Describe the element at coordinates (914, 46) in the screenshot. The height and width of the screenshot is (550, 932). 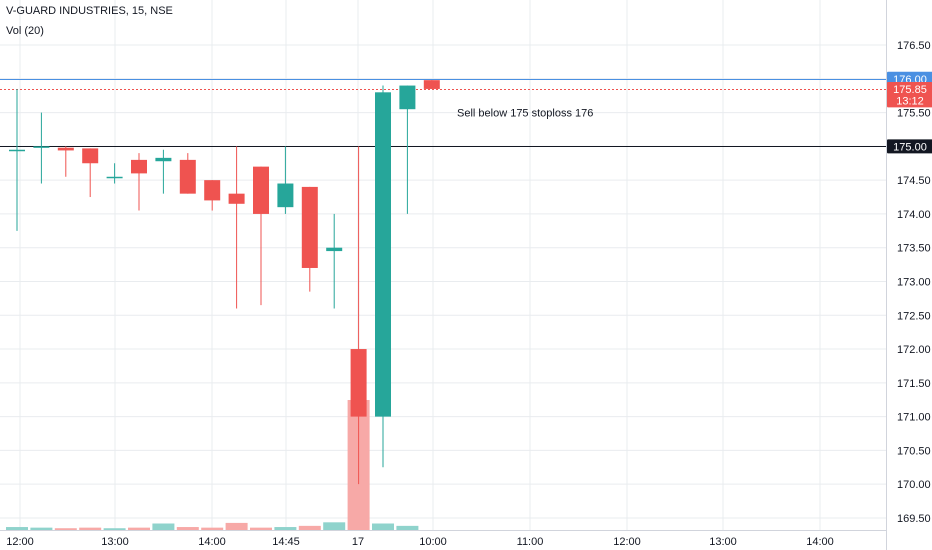
I see `price-tick-label: 176.50` at that location.